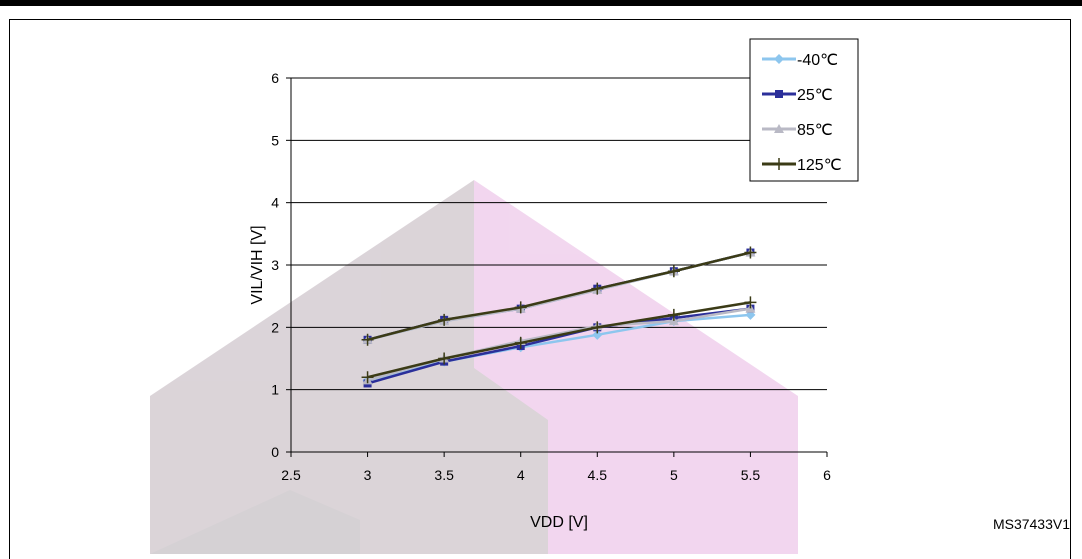 This screenshot has height=559, width=1082. Describe the element at coordinates (291, 475) in the screenshot. I see `x-tick-label: 2.5` at that location.